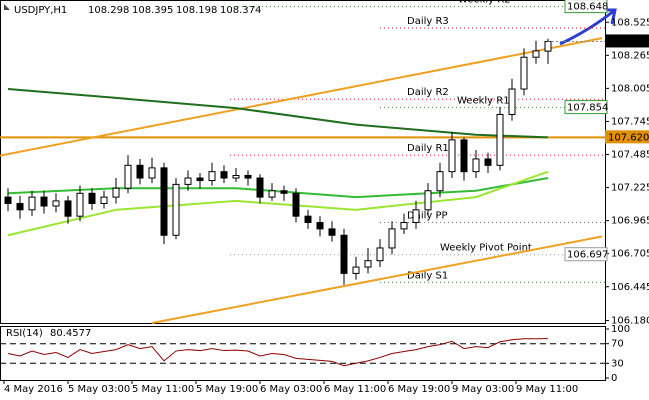 Image resolution: width=649 pixels, height=400 pixels. Describe the element at coordinates (617, 344) in the screenshot. I see `rsi-tick-label: 70` at that location.